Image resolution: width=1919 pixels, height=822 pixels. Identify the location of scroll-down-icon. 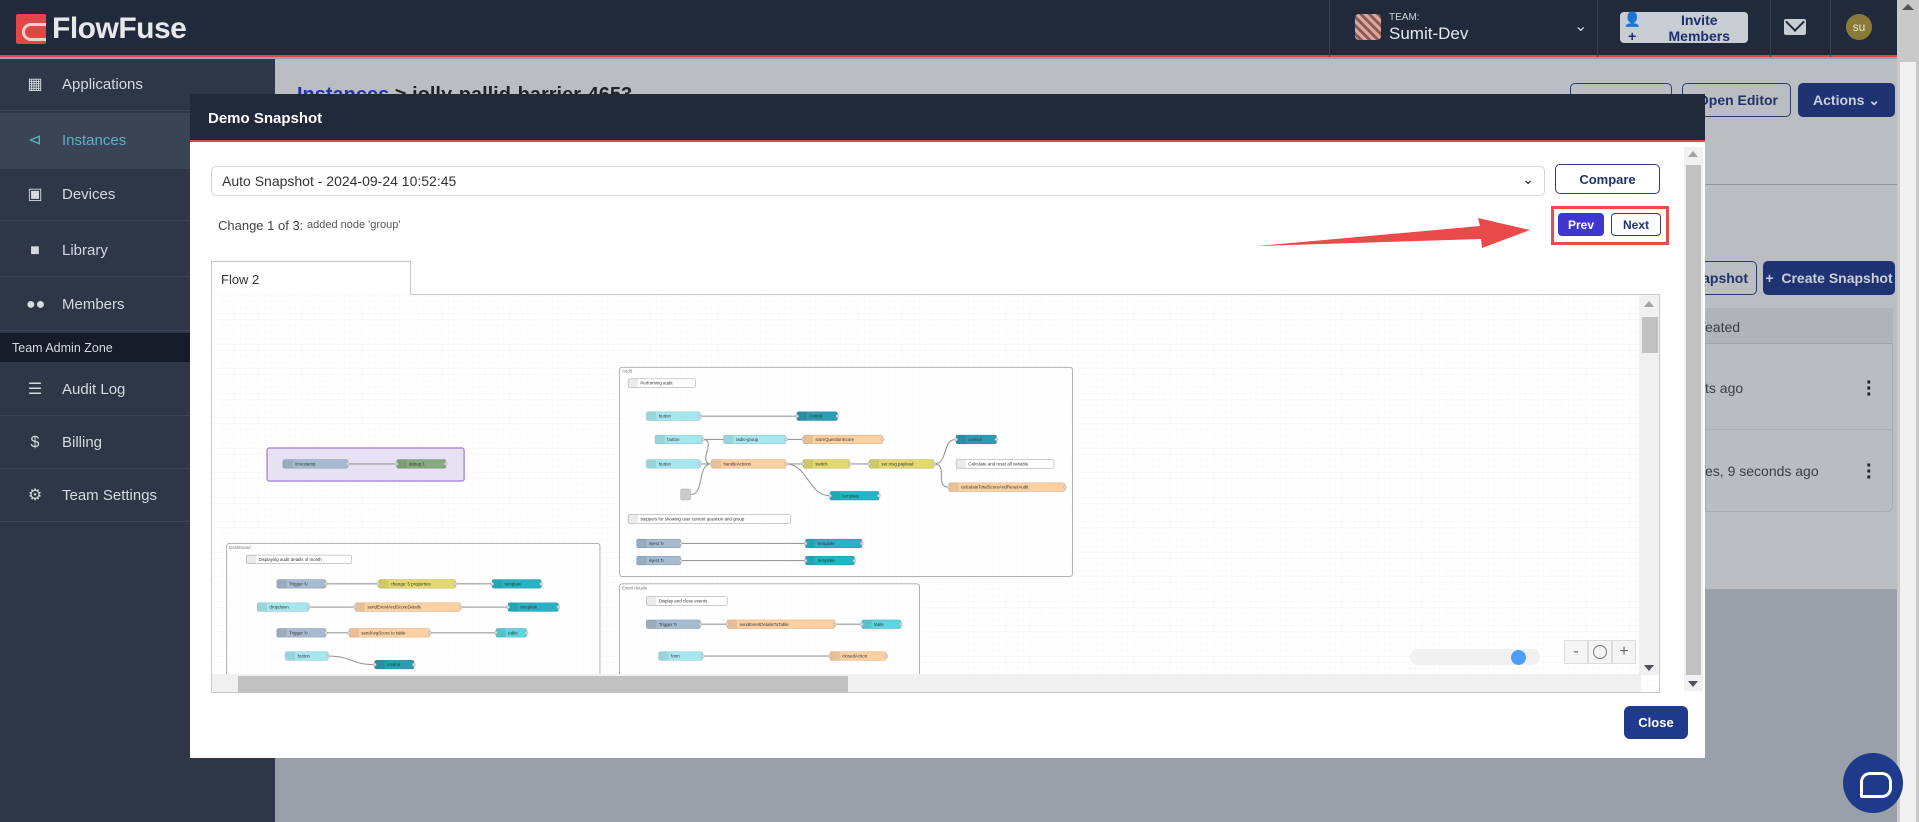
(1693, 684).